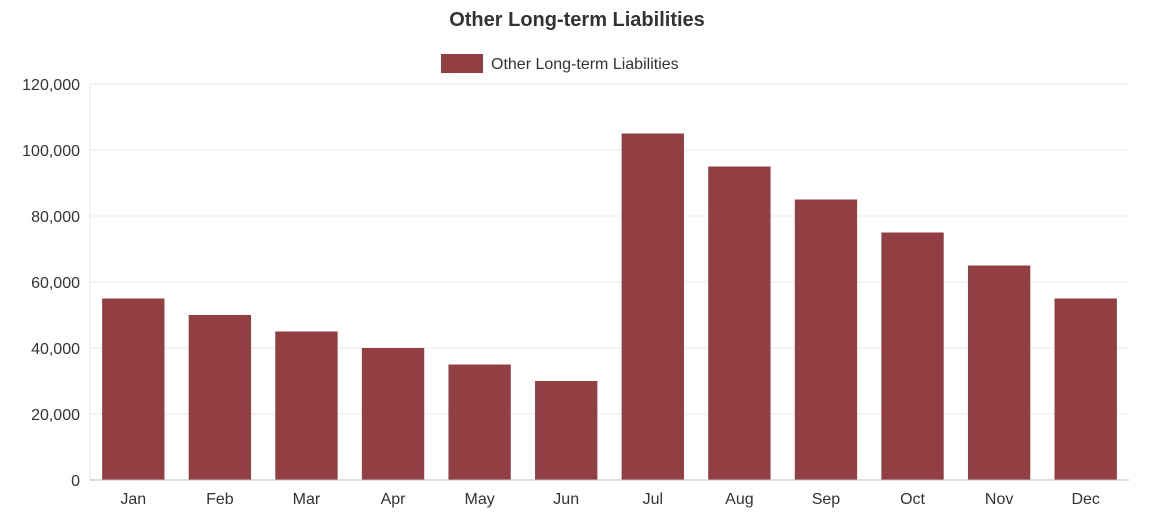  I want to click on y-axis-ticks: 0 20,000 40,000 60,000 80,000 100,000 120,000, so click(51, 283).